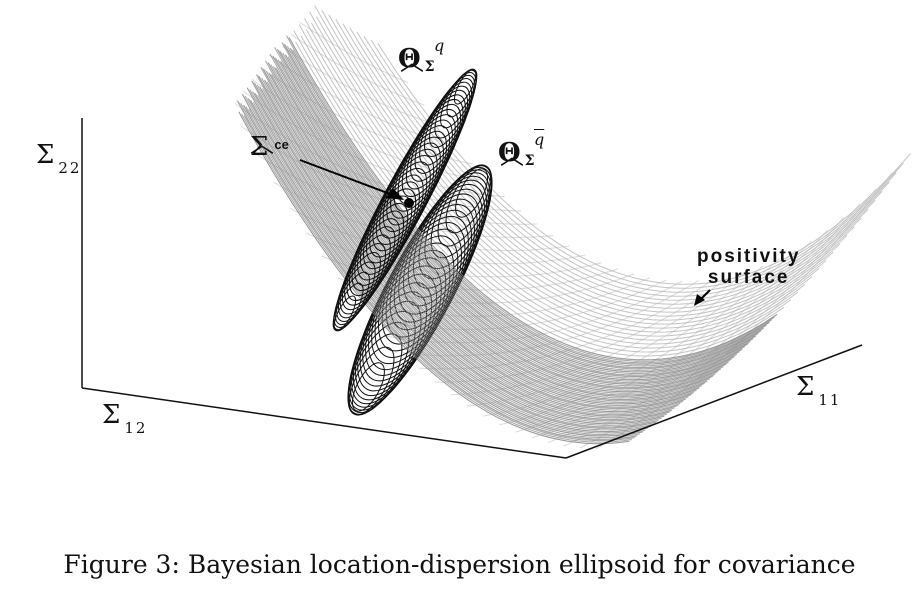 The image size is (919, 615). I want to click on sigma-ce-point, so click(409, 203).